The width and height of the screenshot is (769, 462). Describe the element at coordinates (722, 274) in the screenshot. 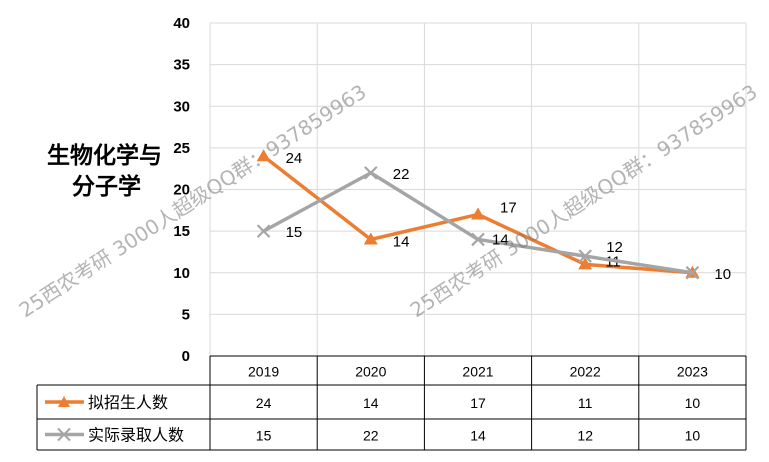

I see `data-label: 10` at that location.